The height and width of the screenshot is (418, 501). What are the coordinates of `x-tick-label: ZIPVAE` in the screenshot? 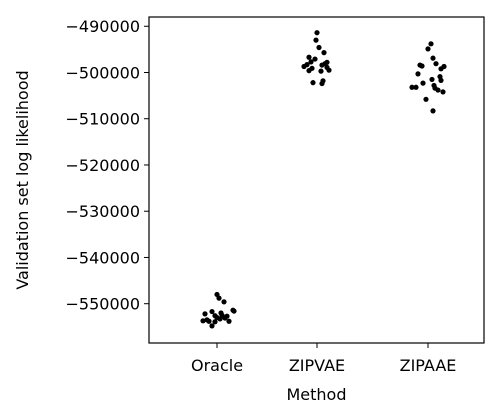 It's located at (317, 365).